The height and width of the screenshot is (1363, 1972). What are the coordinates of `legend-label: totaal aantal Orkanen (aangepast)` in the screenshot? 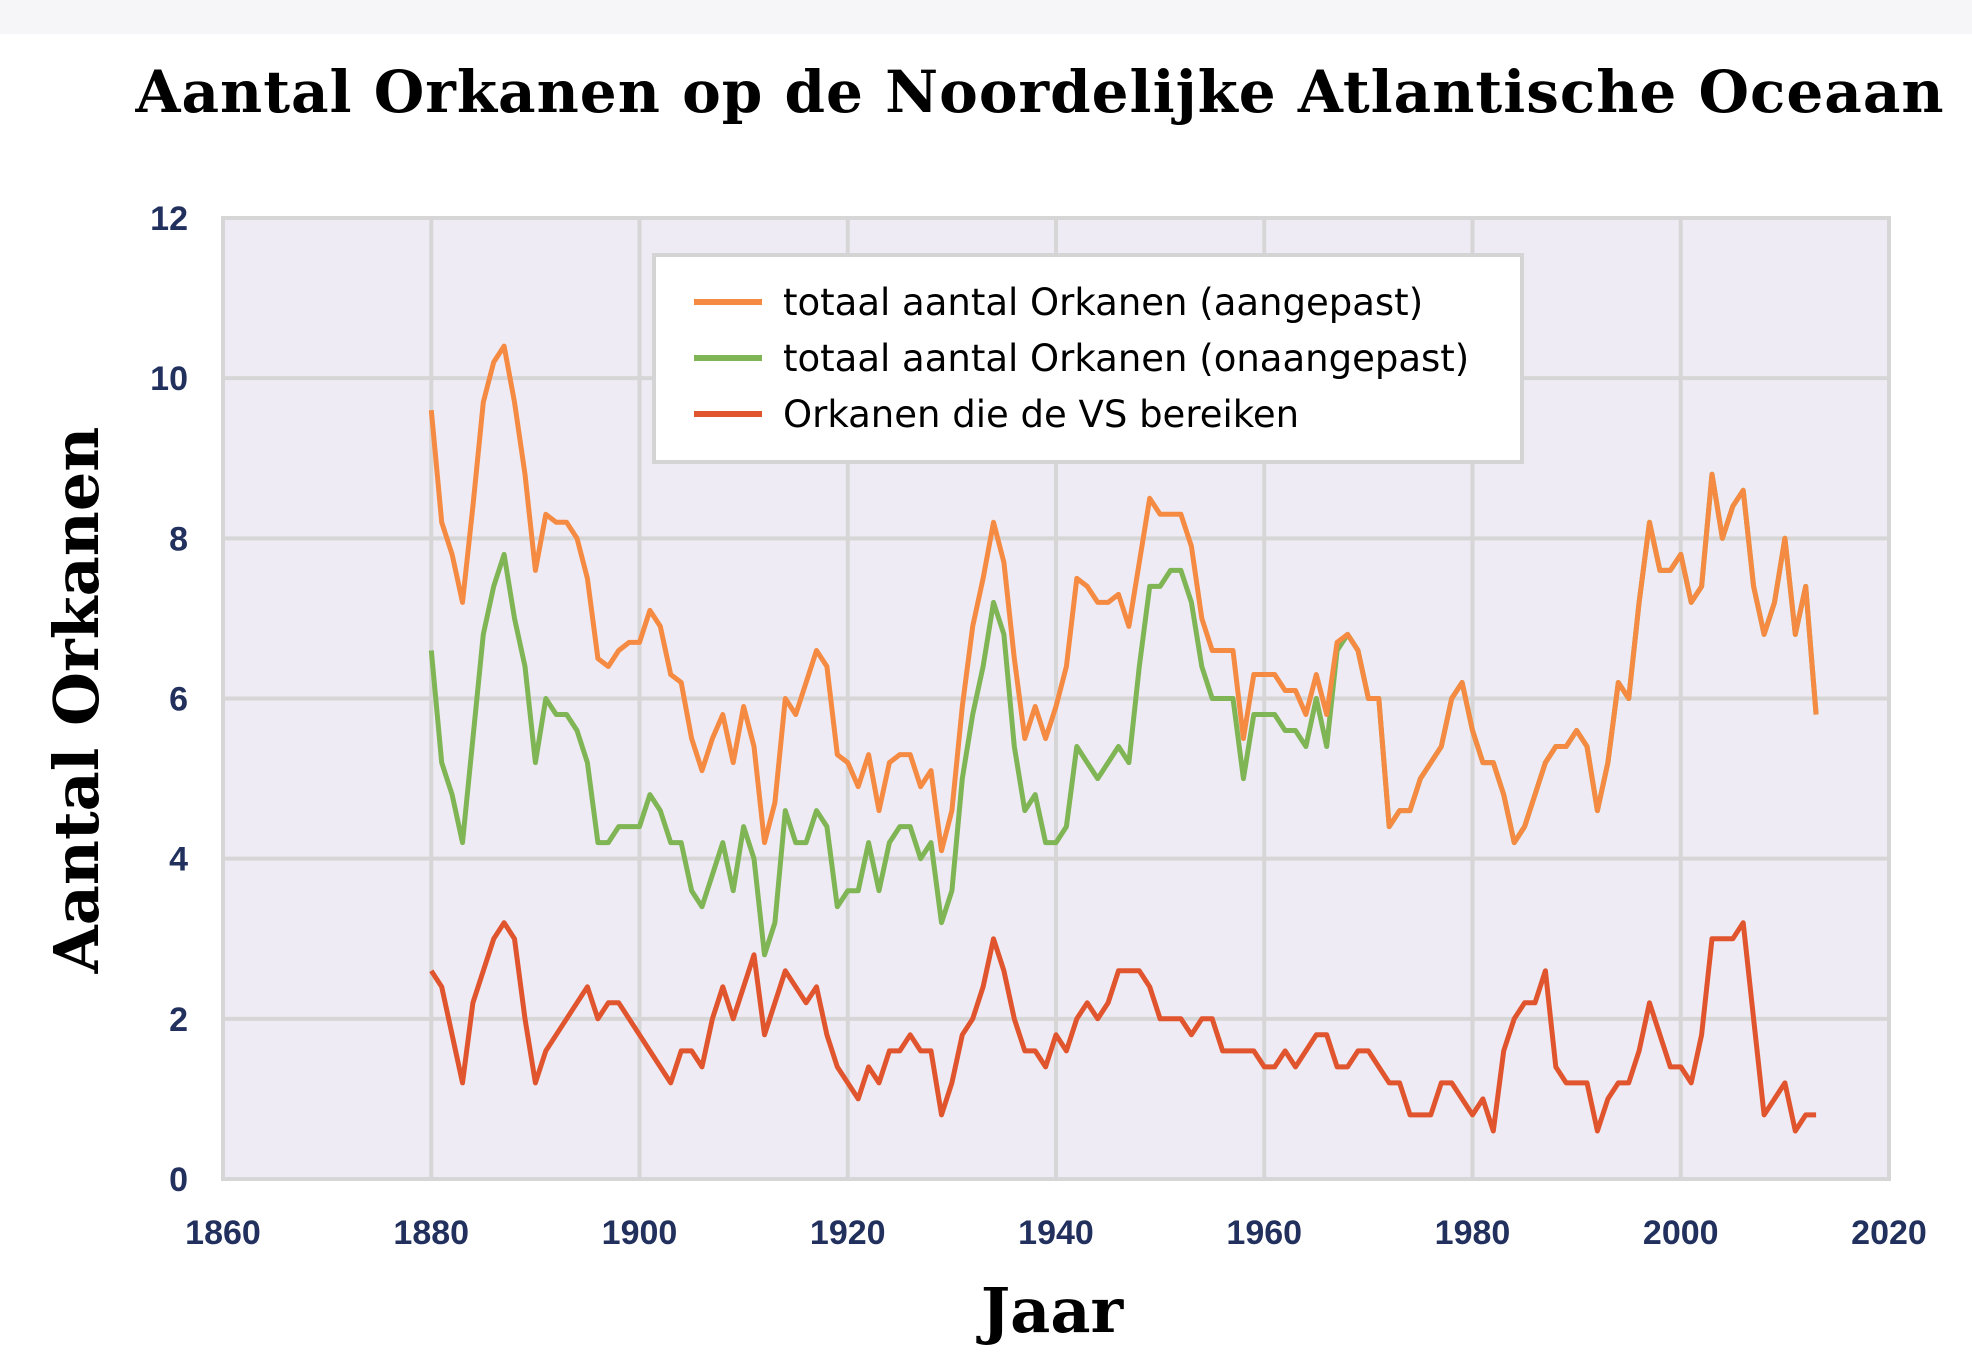 It's located at (1103, 302).